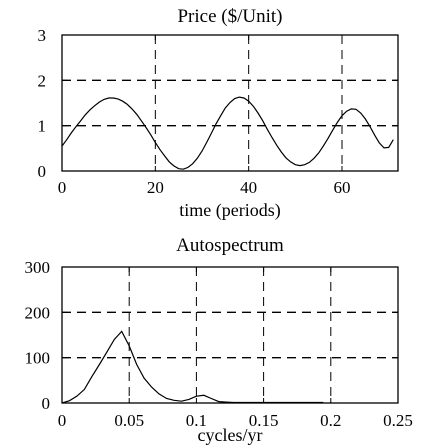  Describe the element at coordinates (42, 80) in the screenshot. I see `panel1-y-tick-label: 2` at that location.